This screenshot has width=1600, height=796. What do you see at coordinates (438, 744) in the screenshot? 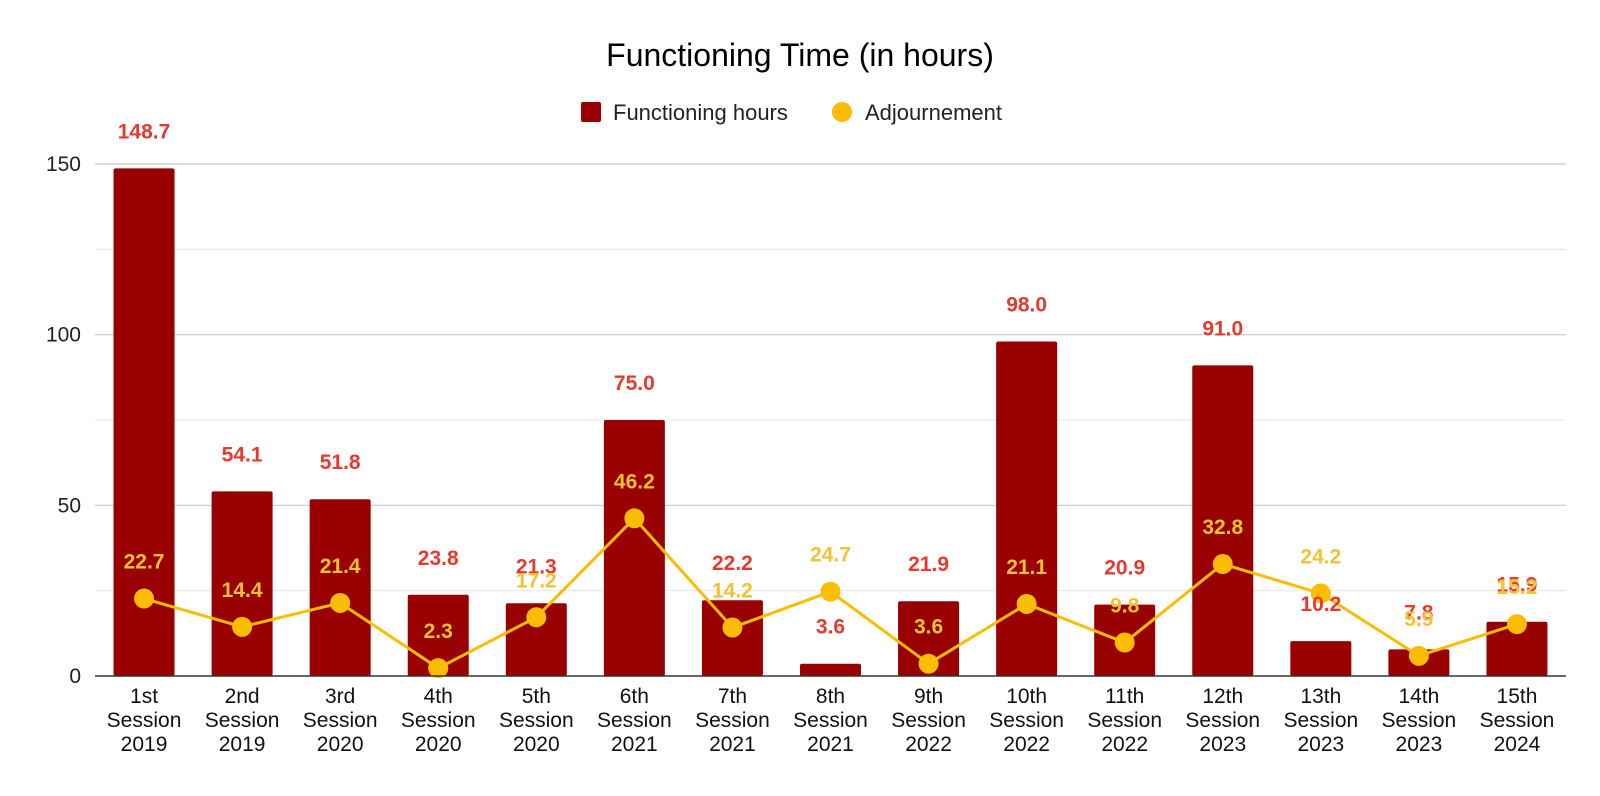
I see `x-tick-label-part: 2020` at bounding box center [438, 744].